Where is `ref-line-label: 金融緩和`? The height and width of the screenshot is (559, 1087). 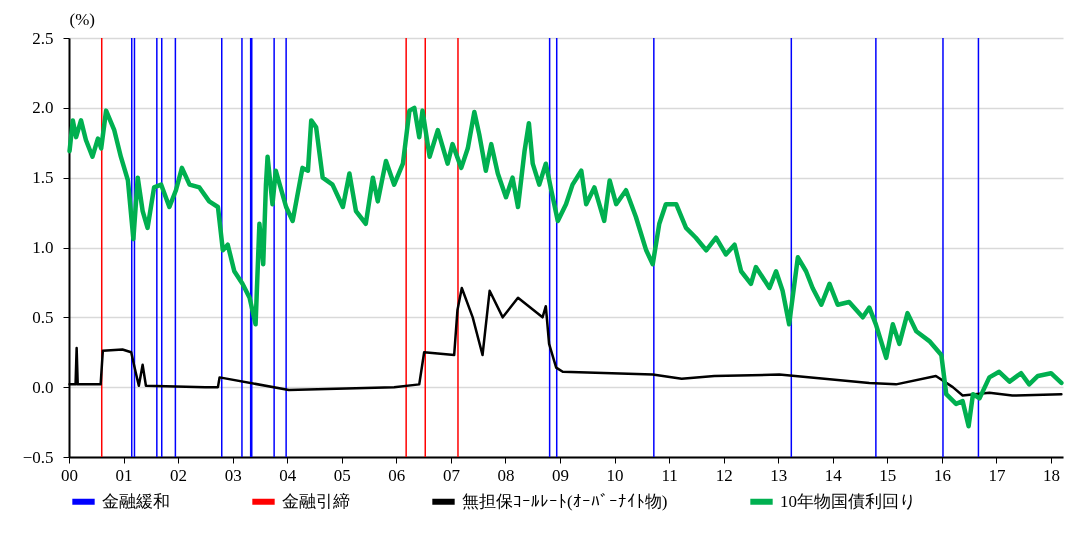
ref-line-label: 金融緩和 is located at coordinates (136, 501).